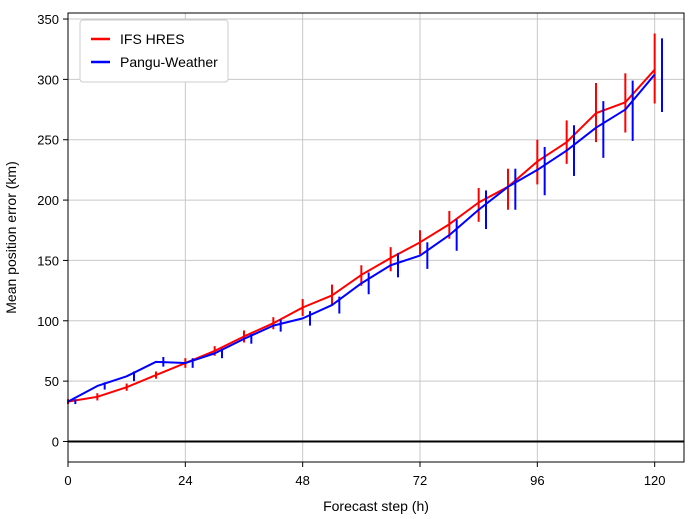 This screenshot has width=690, height=519. I want to click on y-tick-label: 200, so click(48, 200).